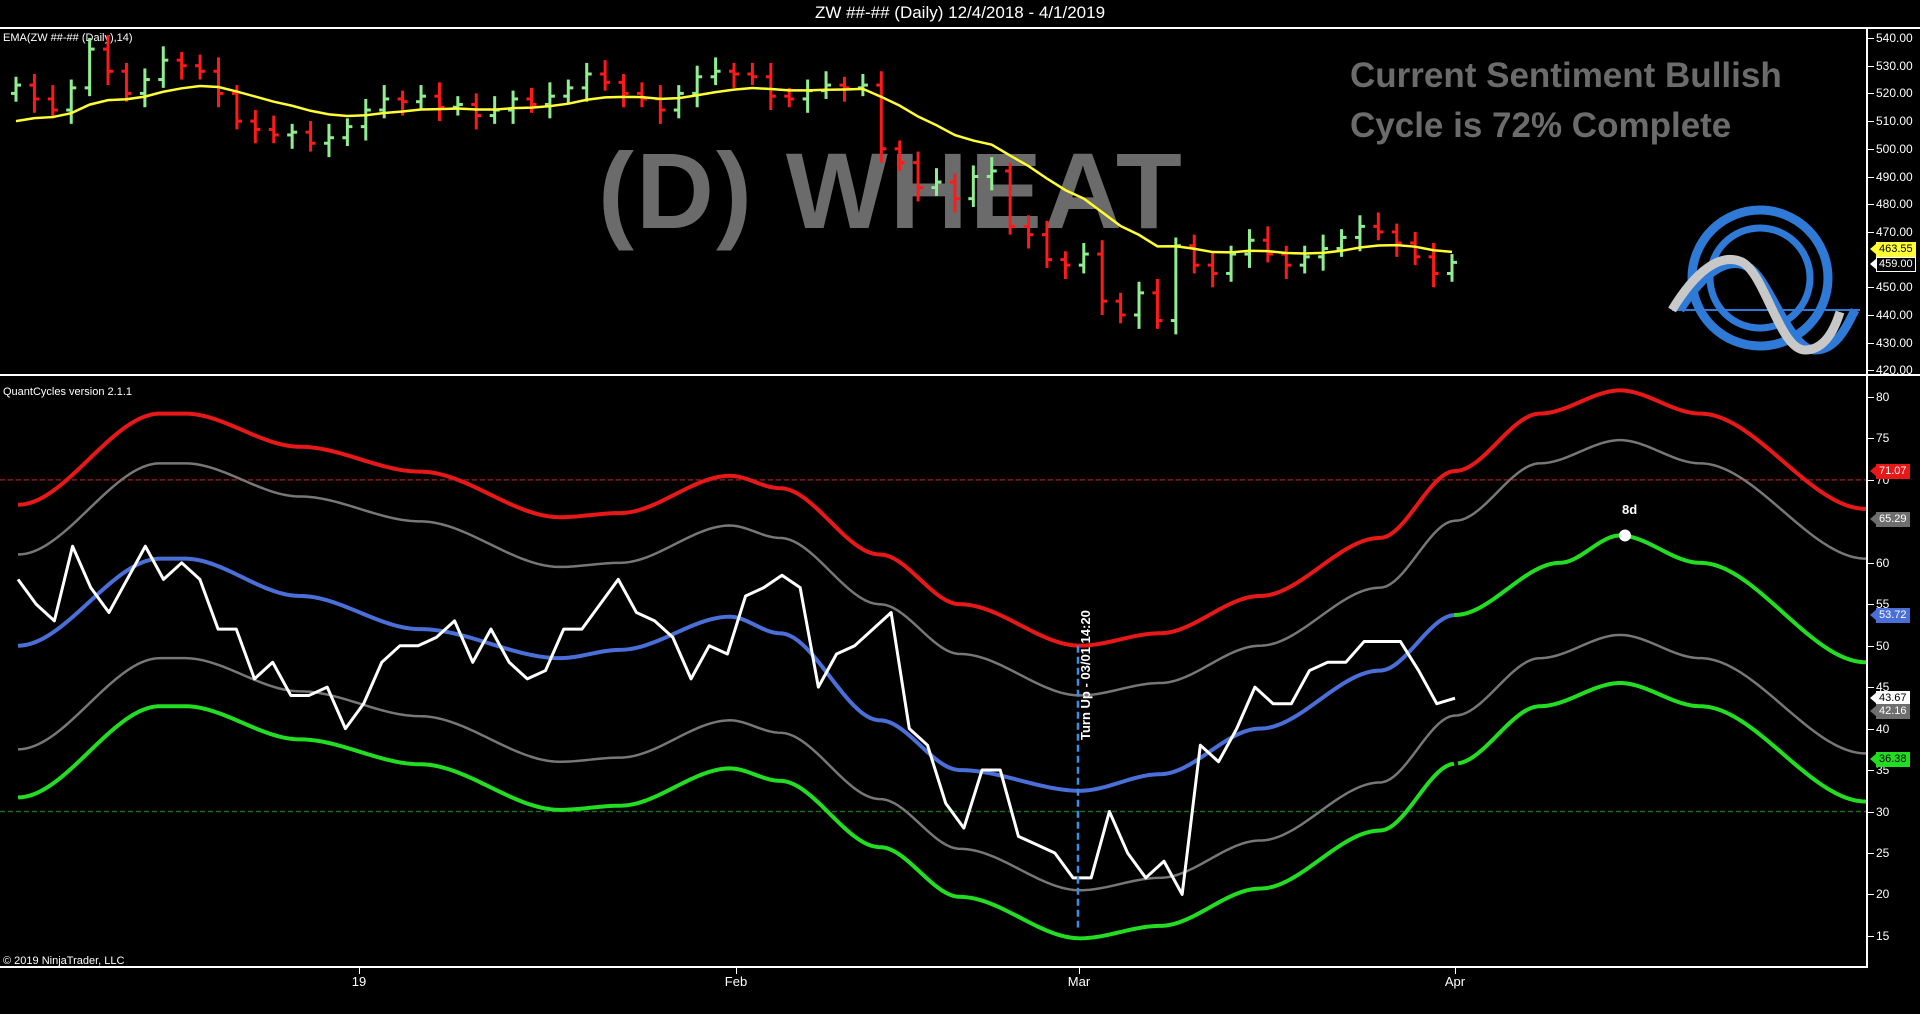 This screenshot has width=1920, height=1014. Describe the element at coordinates (1878, 852) in the screenshot. I see `oscillator-axis-tick: 25` at that location.